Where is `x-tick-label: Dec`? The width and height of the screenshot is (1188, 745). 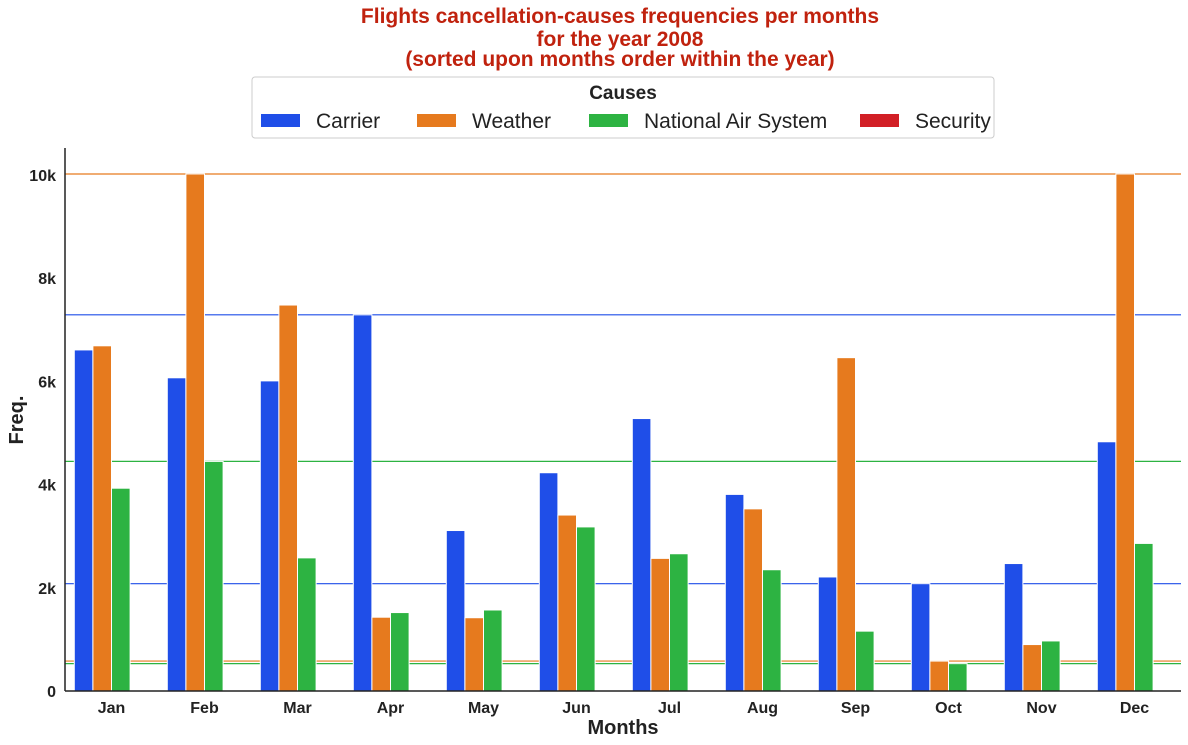 x-tick-label: Dec is located at coordinates (1134, 708).